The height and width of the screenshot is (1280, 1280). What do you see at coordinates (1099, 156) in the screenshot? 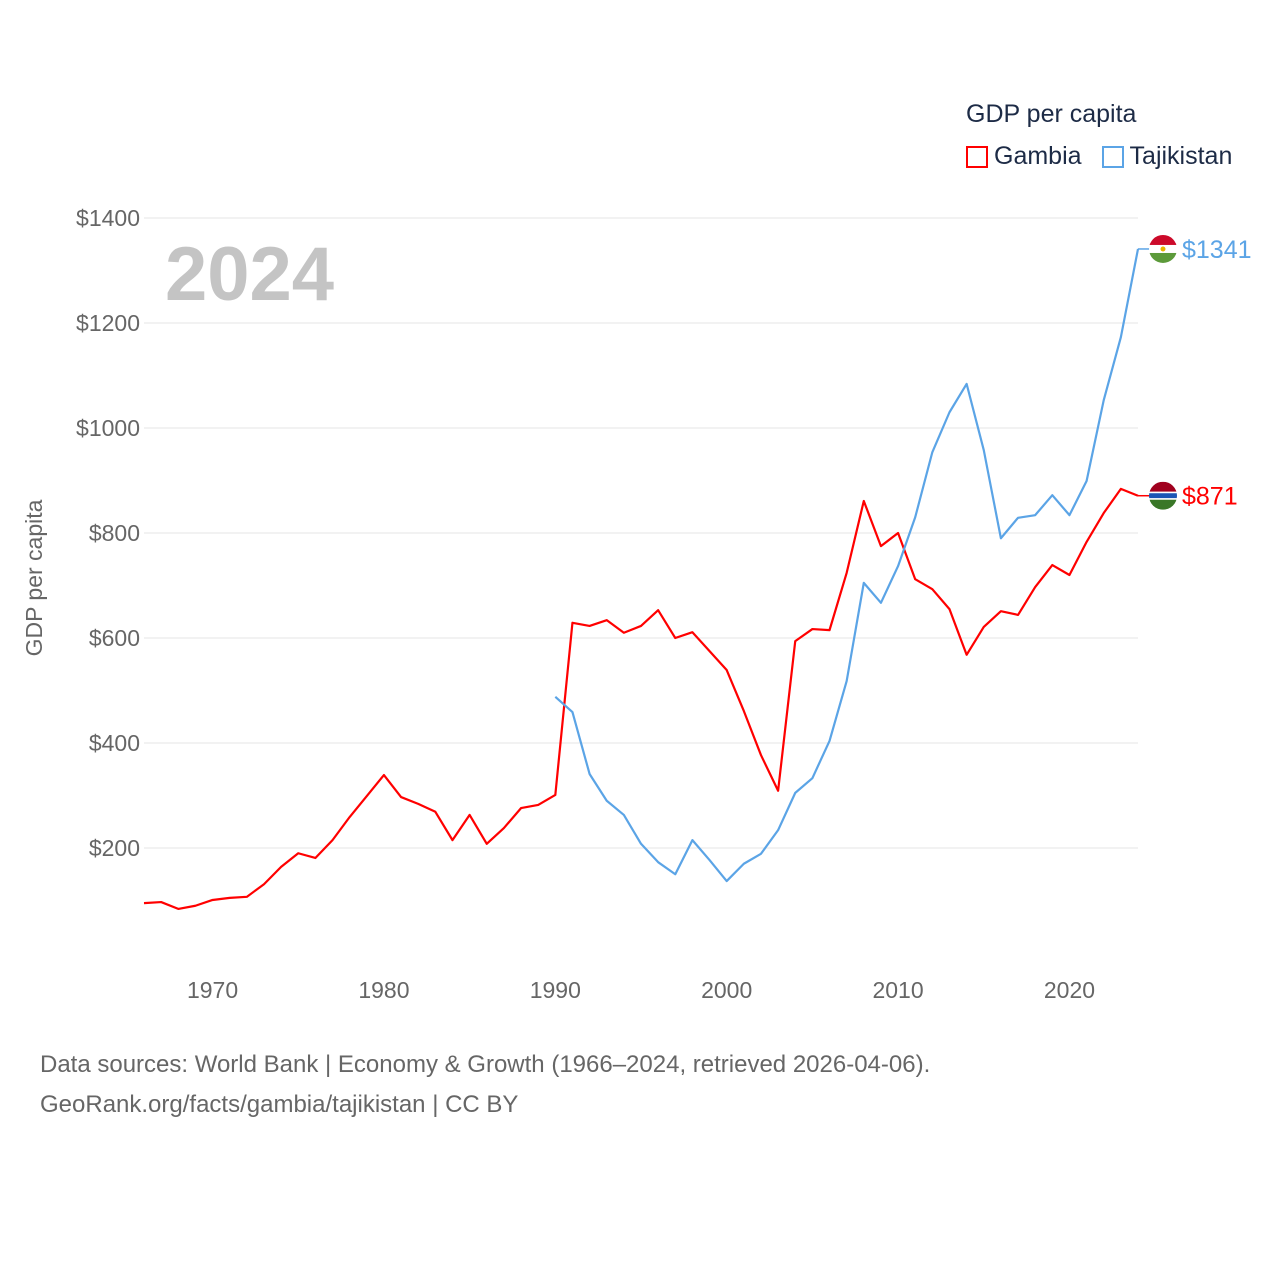
I see `legend: Gambia Tajikistan` at bounding box center [1099, 156].